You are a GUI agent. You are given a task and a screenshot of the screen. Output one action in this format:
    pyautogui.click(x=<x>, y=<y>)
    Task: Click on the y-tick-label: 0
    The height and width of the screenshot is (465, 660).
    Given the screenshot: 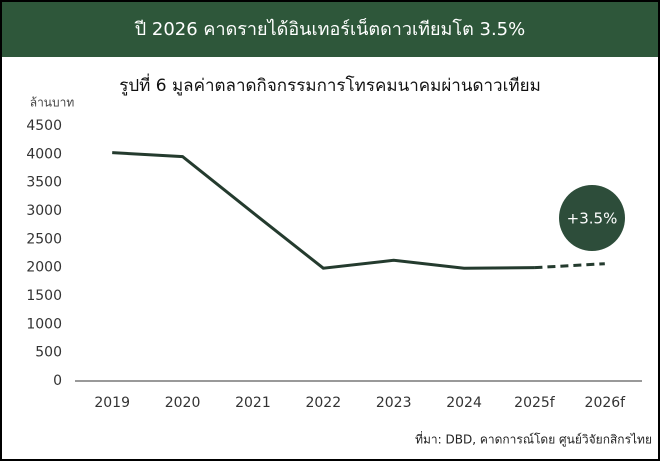 What is the action you would take?
    pyautogui.click(x=57, y=381)
    